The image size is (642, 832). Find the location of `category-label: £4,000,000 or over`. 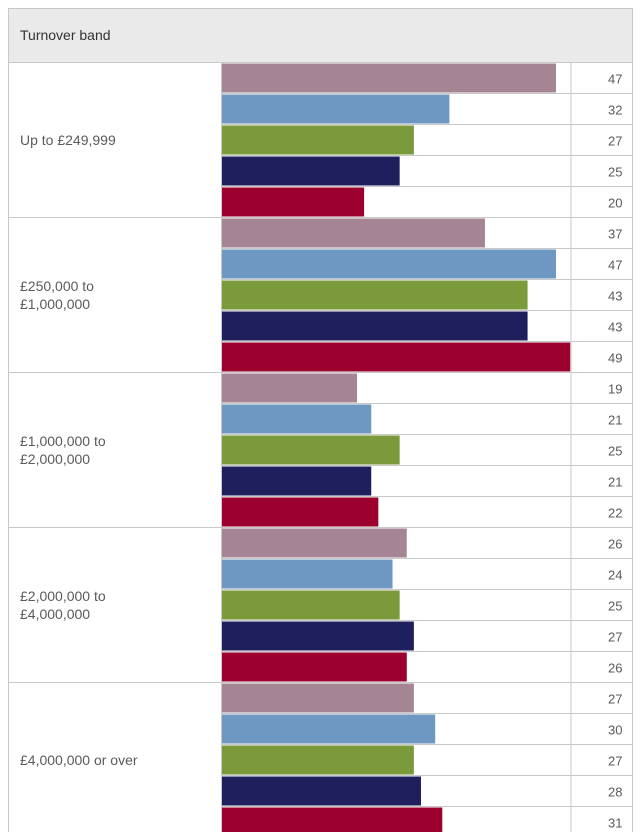

category-label: £4,000,000 or over is located at coordinates (79, 760).